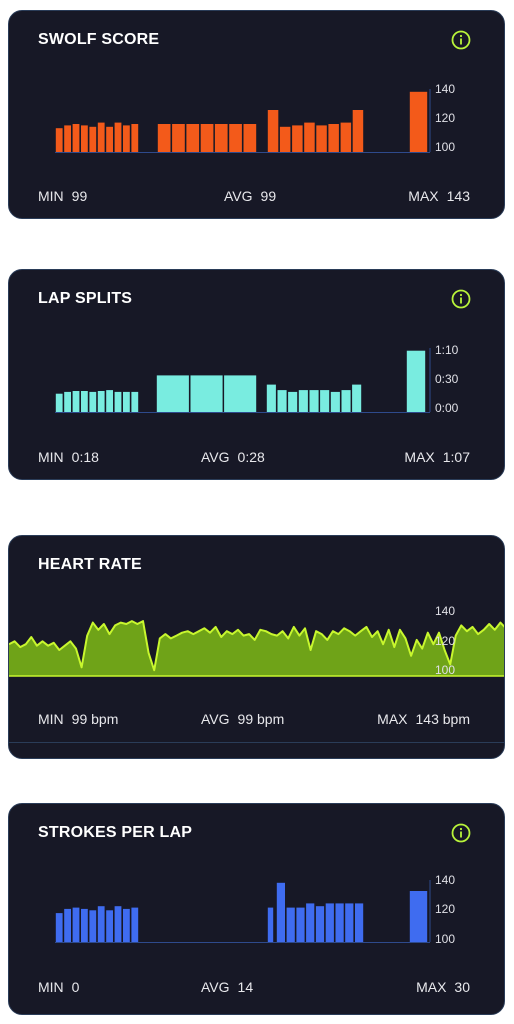 This screenshot has height=1024, width=514. Describe the element at coordinates (85, 298) in the screenshot. I see `card-title: LAP SPLITS` at that location.